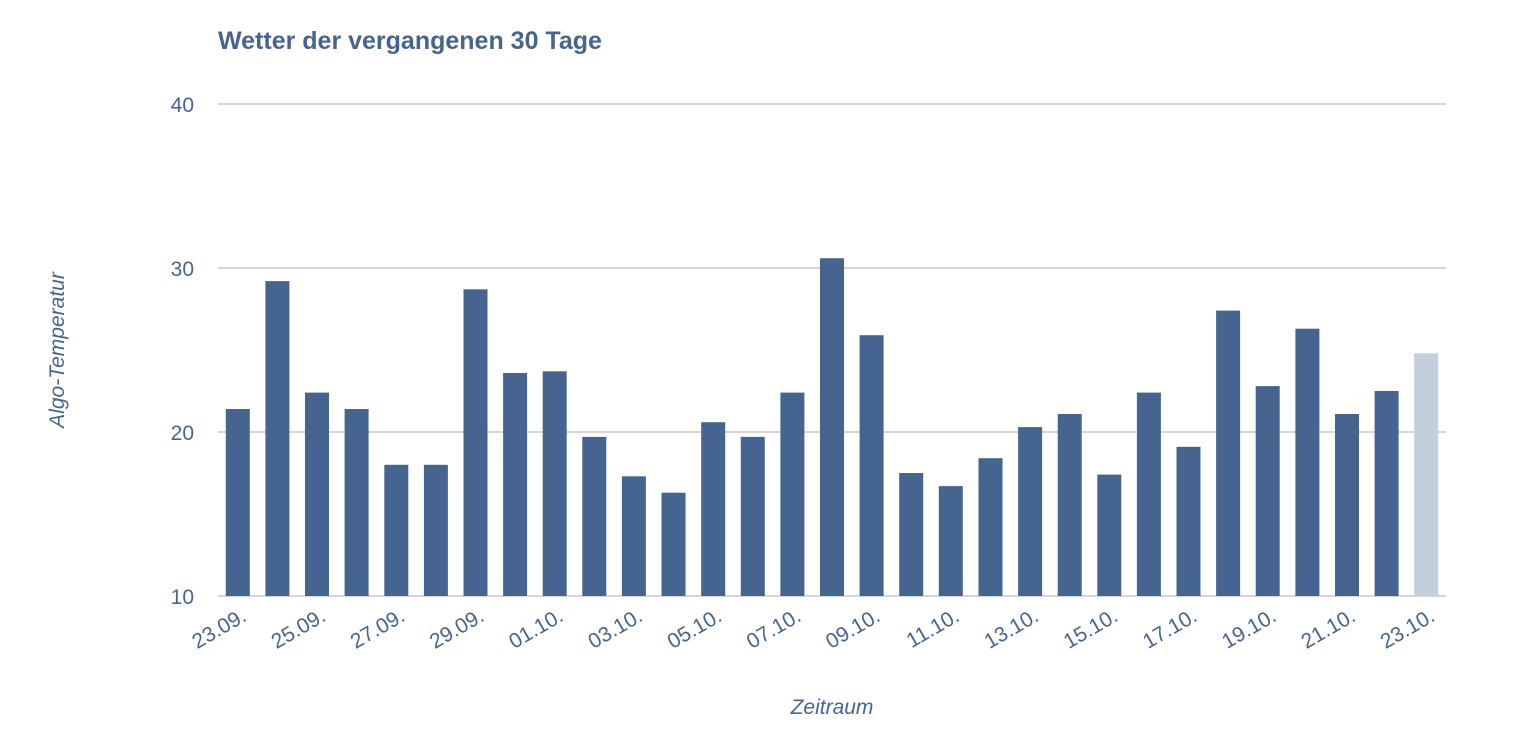 The width and height of the screenshot is (1527, 738). I want to click on x-tick-label: 23.09., so click(219, 628).